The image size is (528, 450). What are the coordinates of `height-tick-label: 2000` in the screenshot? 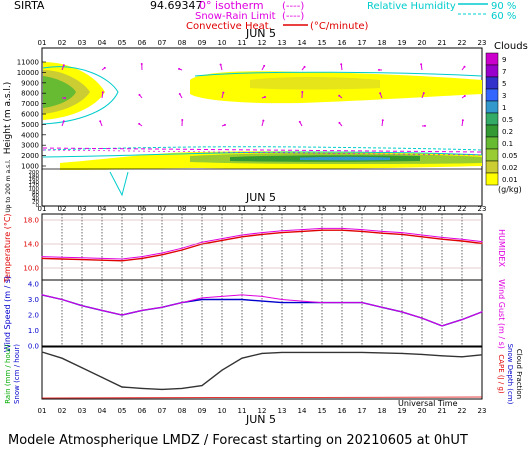 It's located at (30, 156).